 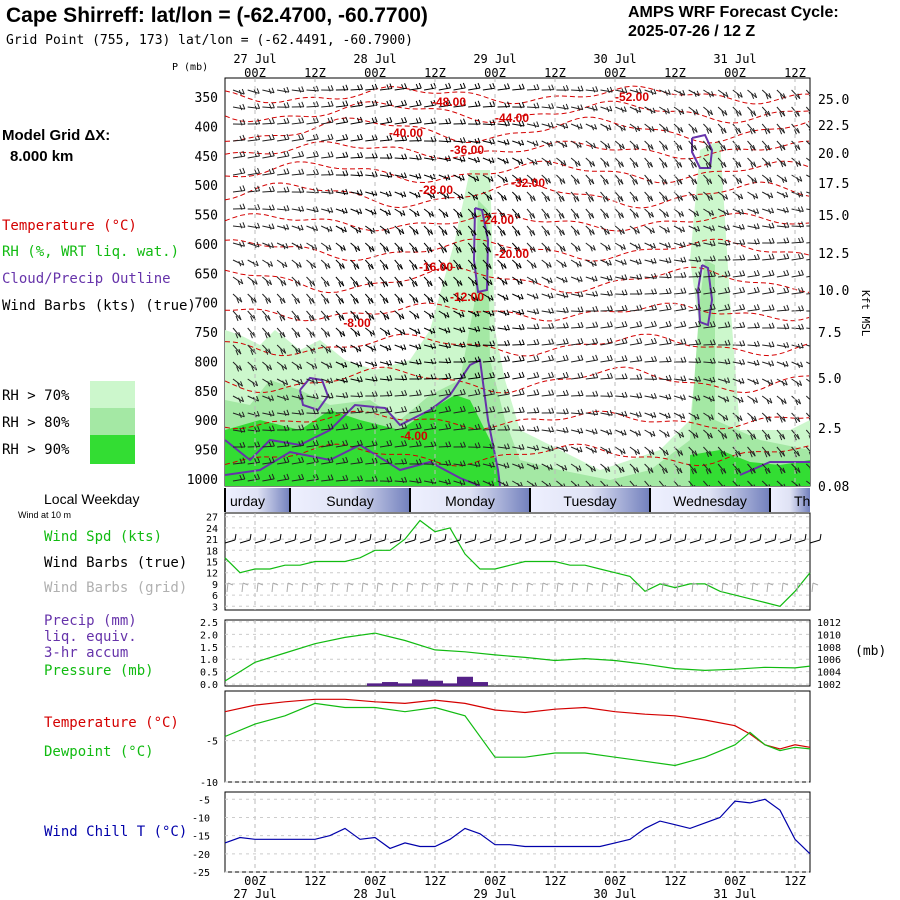 What do you see at coordinates (390, 684) in the screenshot?
I see `precip-bar` at bounding box center [390, 684].